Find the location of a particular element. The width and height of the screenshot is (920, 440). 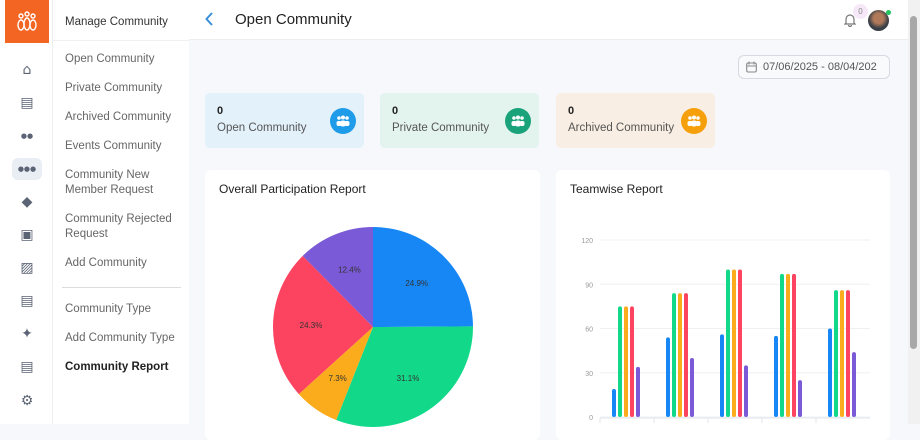

app-logo is located at coordinates (27, 21).